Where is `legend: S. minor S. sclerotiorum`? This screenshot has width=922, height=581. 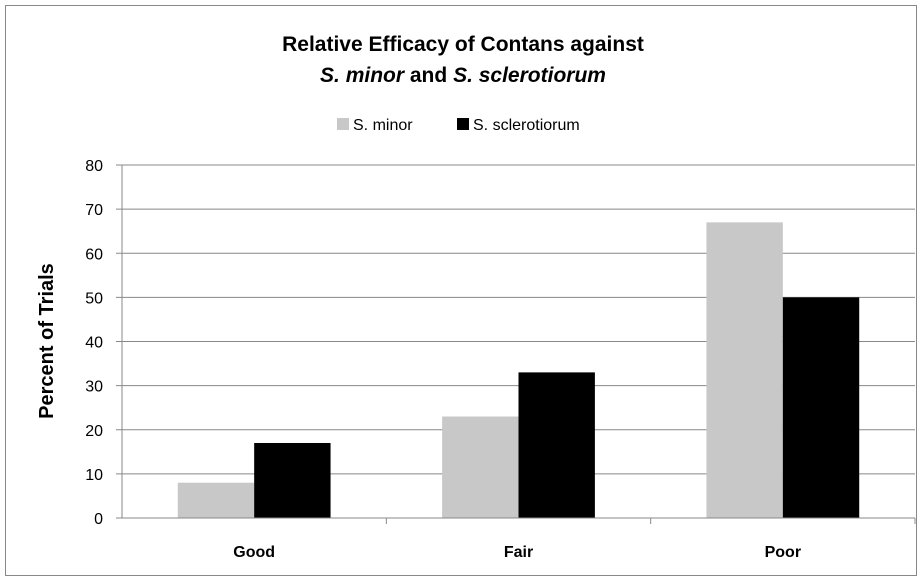 legend: S. minor S. sclerotiorum is located at coordinates (458, 125).